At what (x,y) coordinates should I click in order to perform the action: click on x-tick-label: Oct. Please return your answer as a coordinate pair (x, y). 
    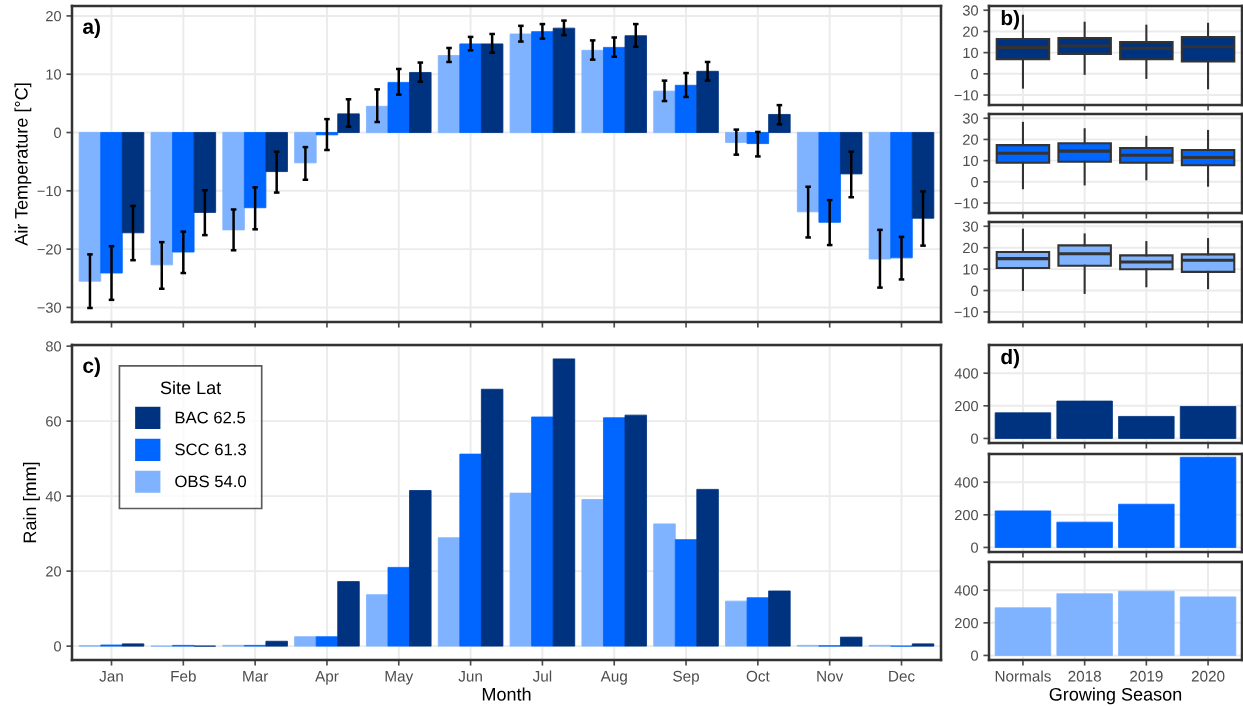
    Looking at the image, I should click on (758, 676).